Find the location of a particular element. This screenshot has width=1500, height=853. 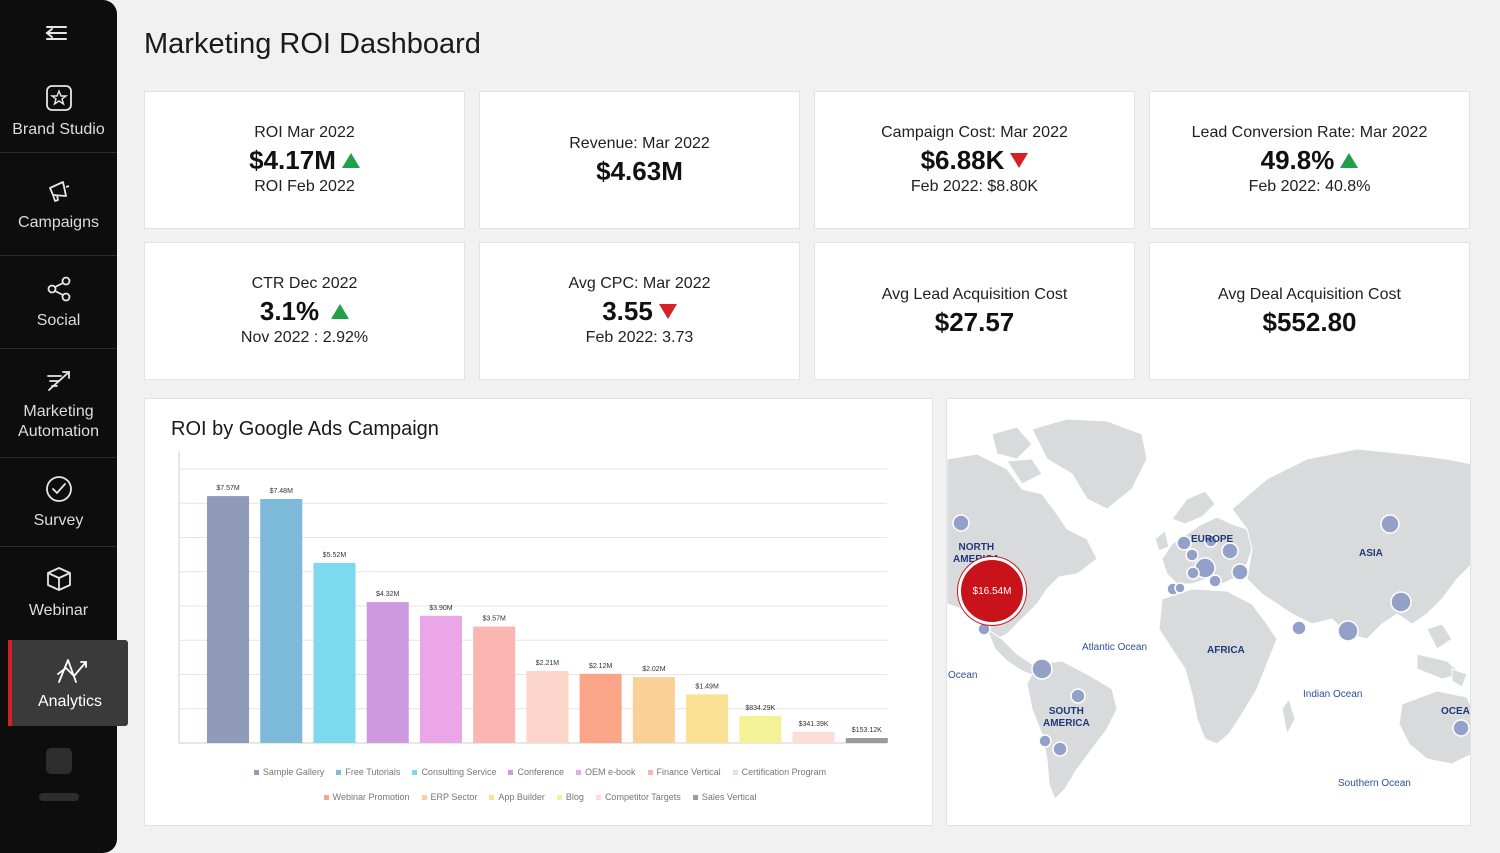

kpi-label: Campaign Cost: Mar 2022 is located at coordinates (974, 132).